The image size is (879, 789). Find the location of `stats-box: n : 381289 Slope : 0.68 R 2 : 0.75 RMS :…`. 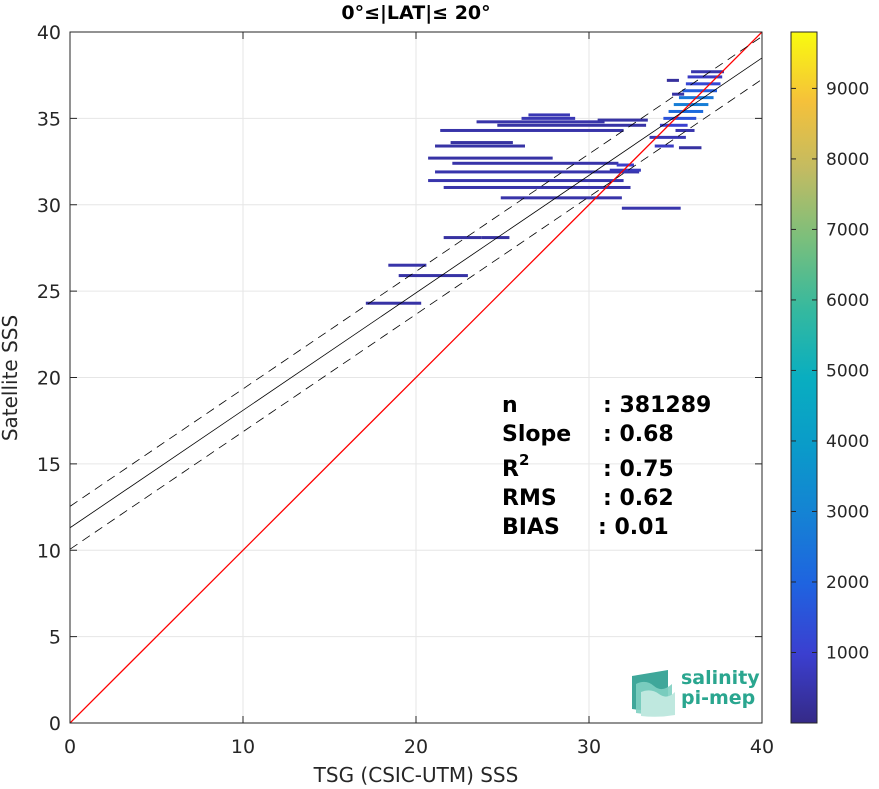

stats-box: n : 381289 Slope : 0.68 R 2 : 0.75 RMS :… is located at coordinates (606, 466).